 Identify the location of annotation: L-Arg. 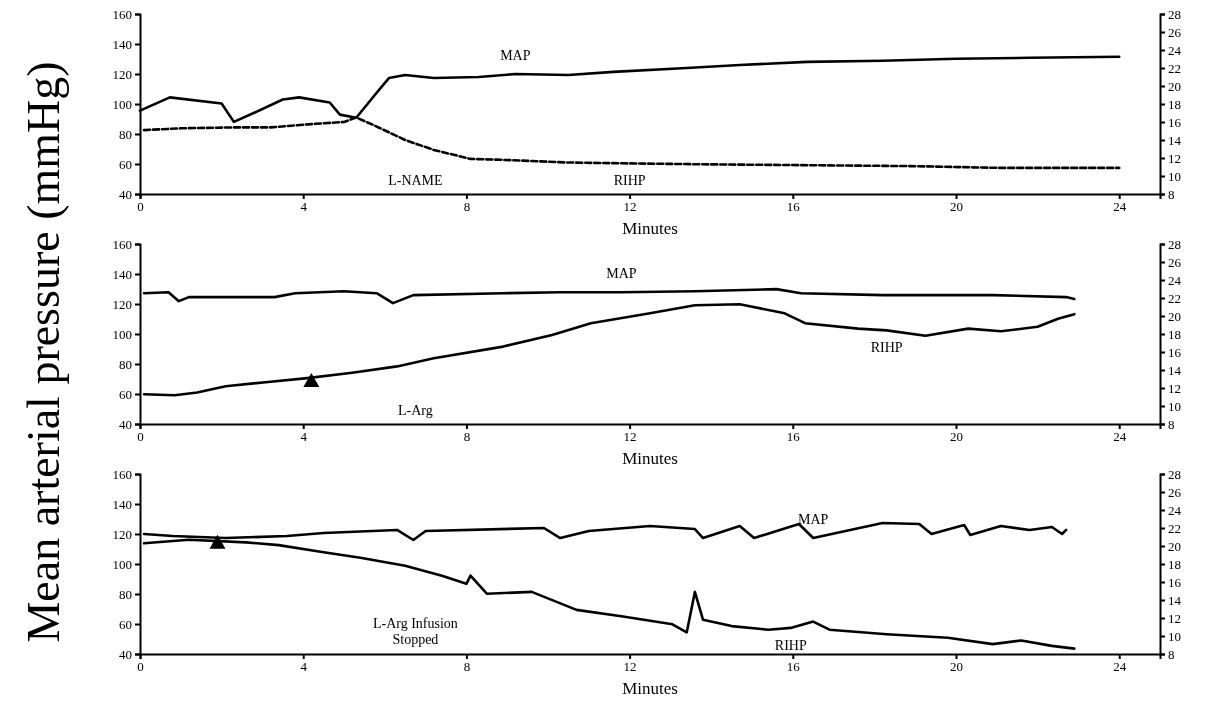
(415, 410).